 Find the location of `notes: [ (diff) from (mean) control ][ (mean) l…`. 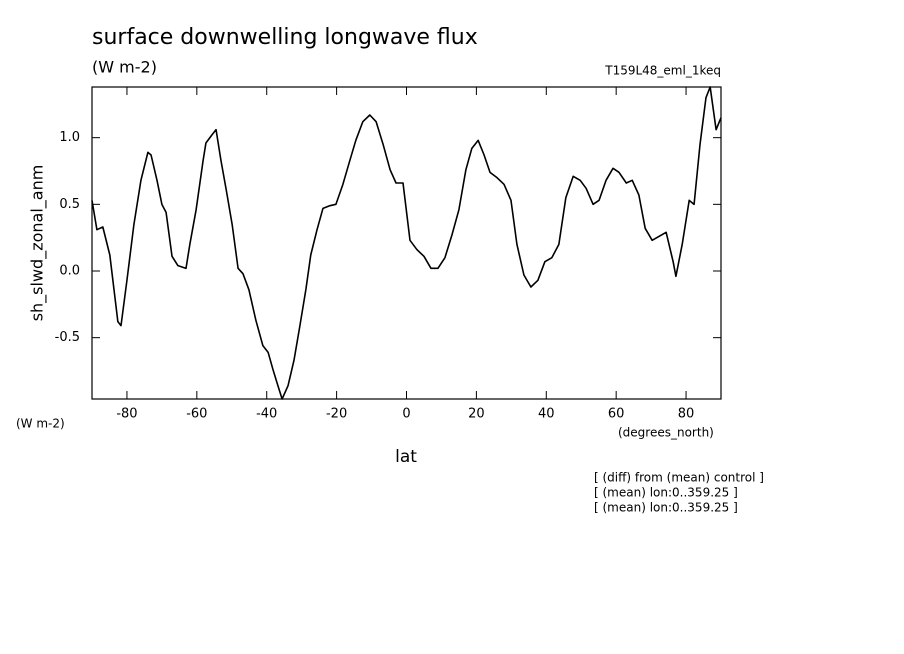

notes: [ (diff) from (mean) control ][ (mean) l… is located at coordinates (679, 493).